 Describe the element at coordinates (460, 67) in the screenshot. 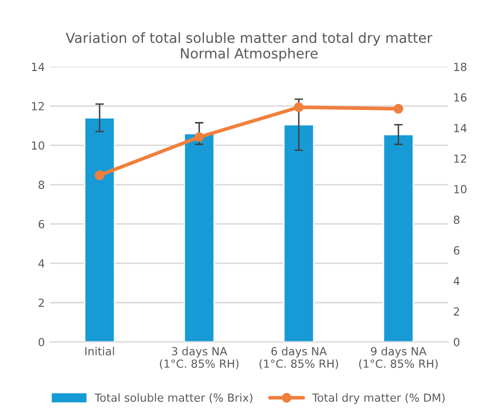

I see `y2-tick-label: 18` at that location.